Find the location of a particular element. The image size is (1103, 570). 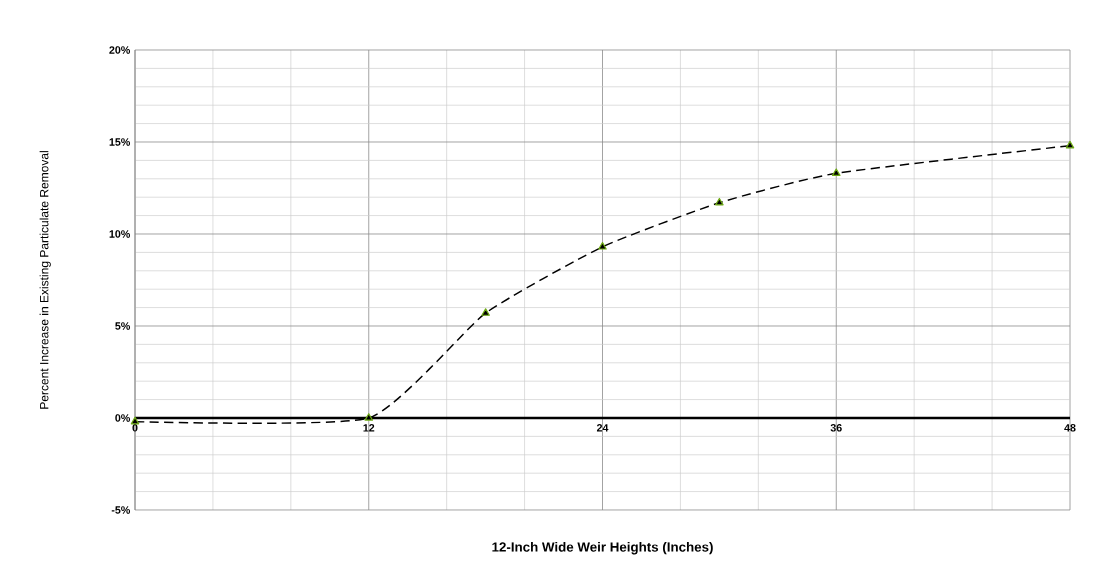

y-tick-label: 15% is located at coordinates (120, 142).